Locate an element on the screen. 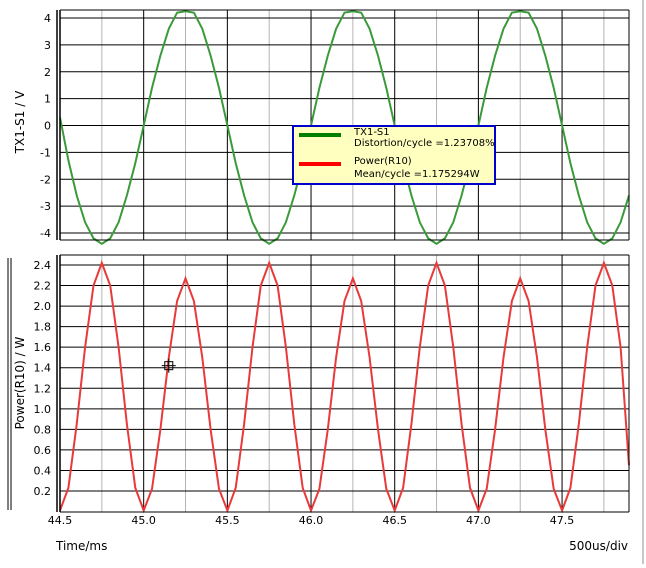 The image size is (646, 568). top-y-tick-labels: 4 3 2 1 0 -1 -2 -3 -4 is located at coordinates (45, 126).